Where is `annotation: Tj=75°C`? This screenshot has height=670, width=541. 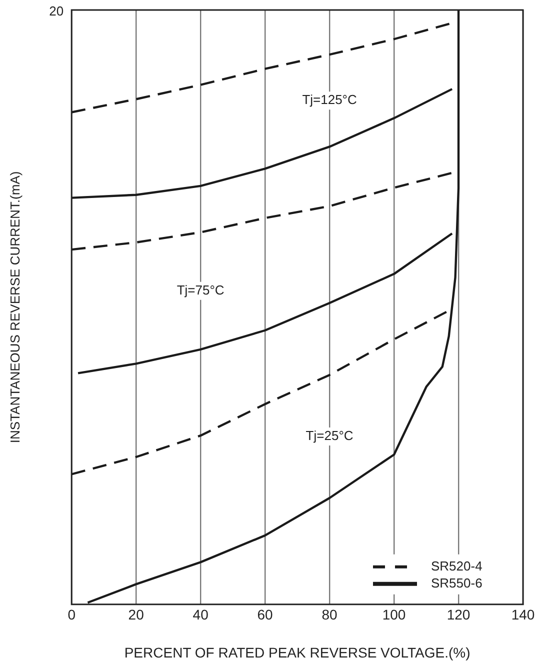 annotation: Tj=75°C is located at coordinates (200, 290).